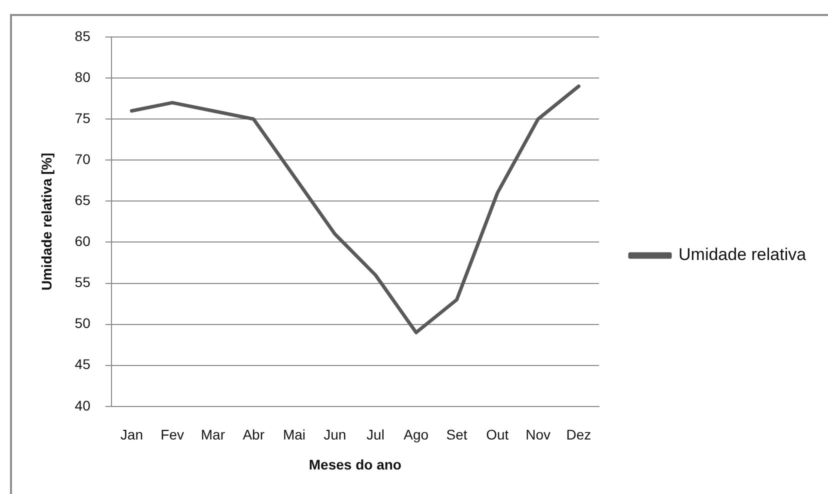  What do you see at coordinates (82, 241) in the screenshot?
I see `y-tick-label: 60` at bounding box center [82, 241].